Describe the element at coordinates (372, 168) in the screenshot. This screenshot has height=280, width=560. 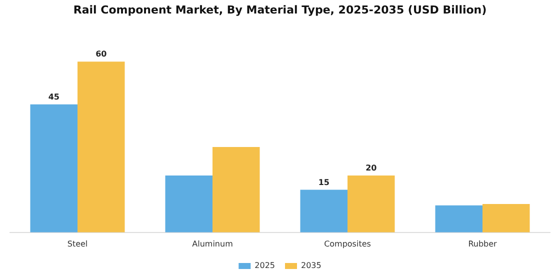
I see `data-label: 20` at that location.